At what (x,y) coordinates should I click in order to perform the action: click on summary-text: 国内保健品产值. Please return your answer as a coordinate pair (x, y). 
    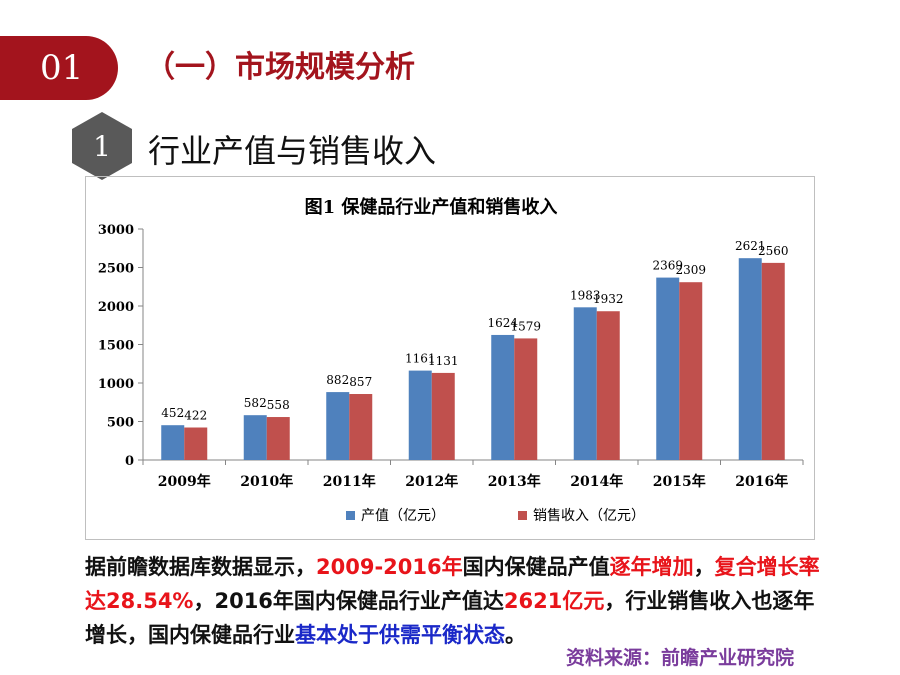
    Looking at the image, I should click on (536, 567).